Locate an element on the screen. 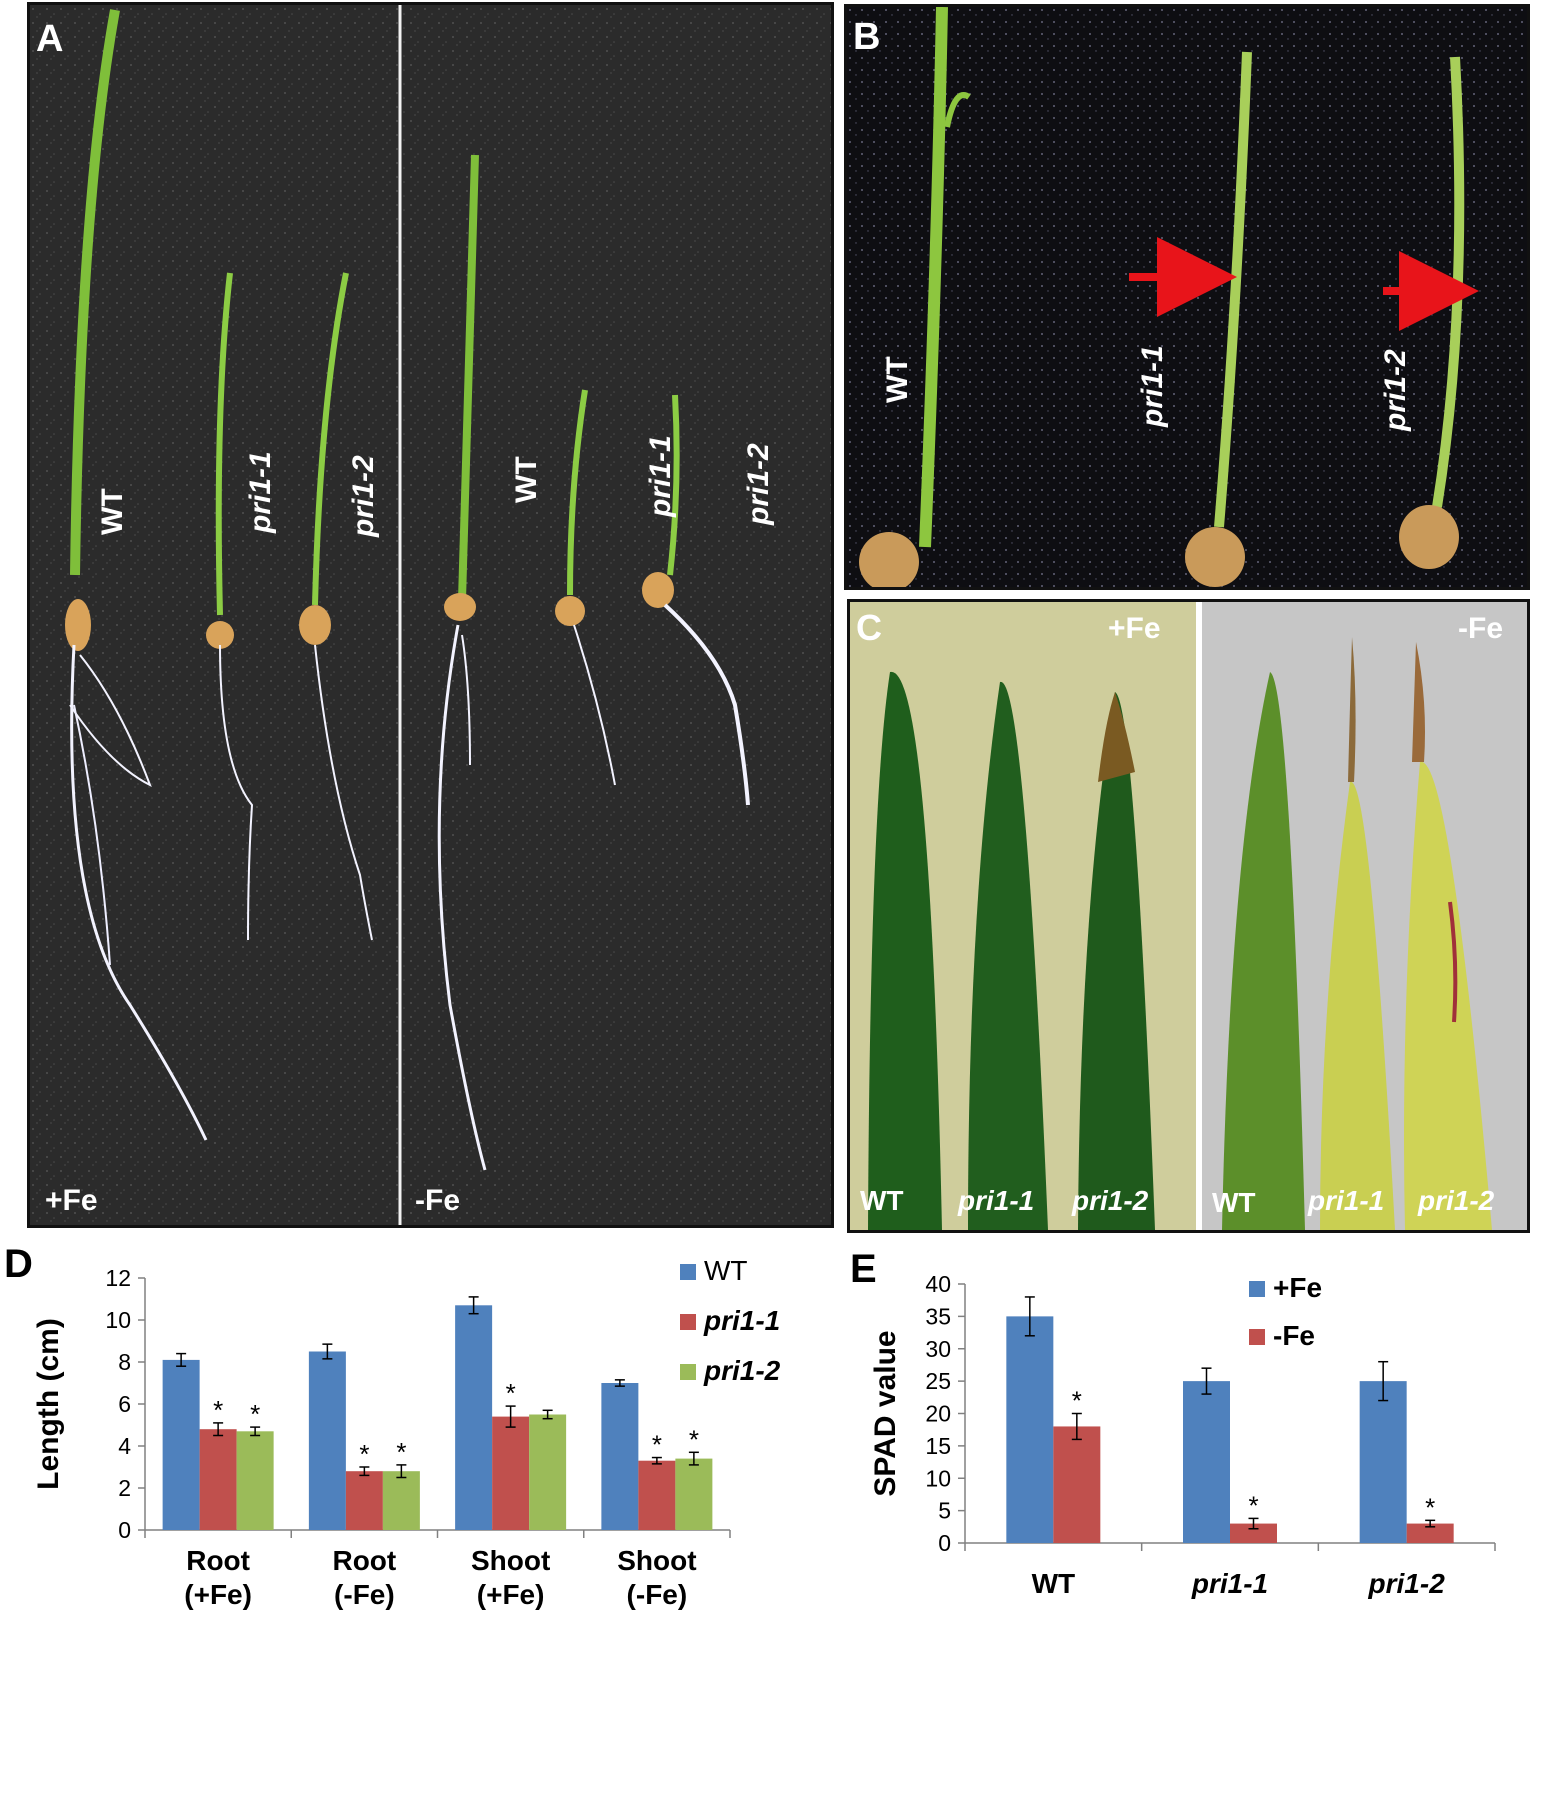  legend-label: WT is located at coordinates (726, 1270).